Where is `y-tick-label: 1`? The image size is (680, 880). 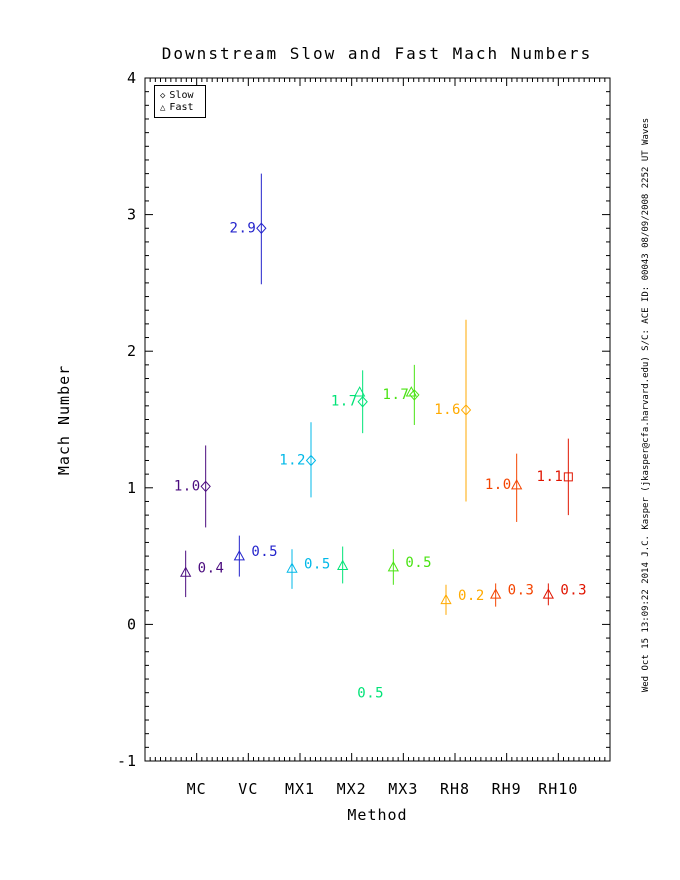
y-tick-label: 1 is located at coordinates (132, 488).